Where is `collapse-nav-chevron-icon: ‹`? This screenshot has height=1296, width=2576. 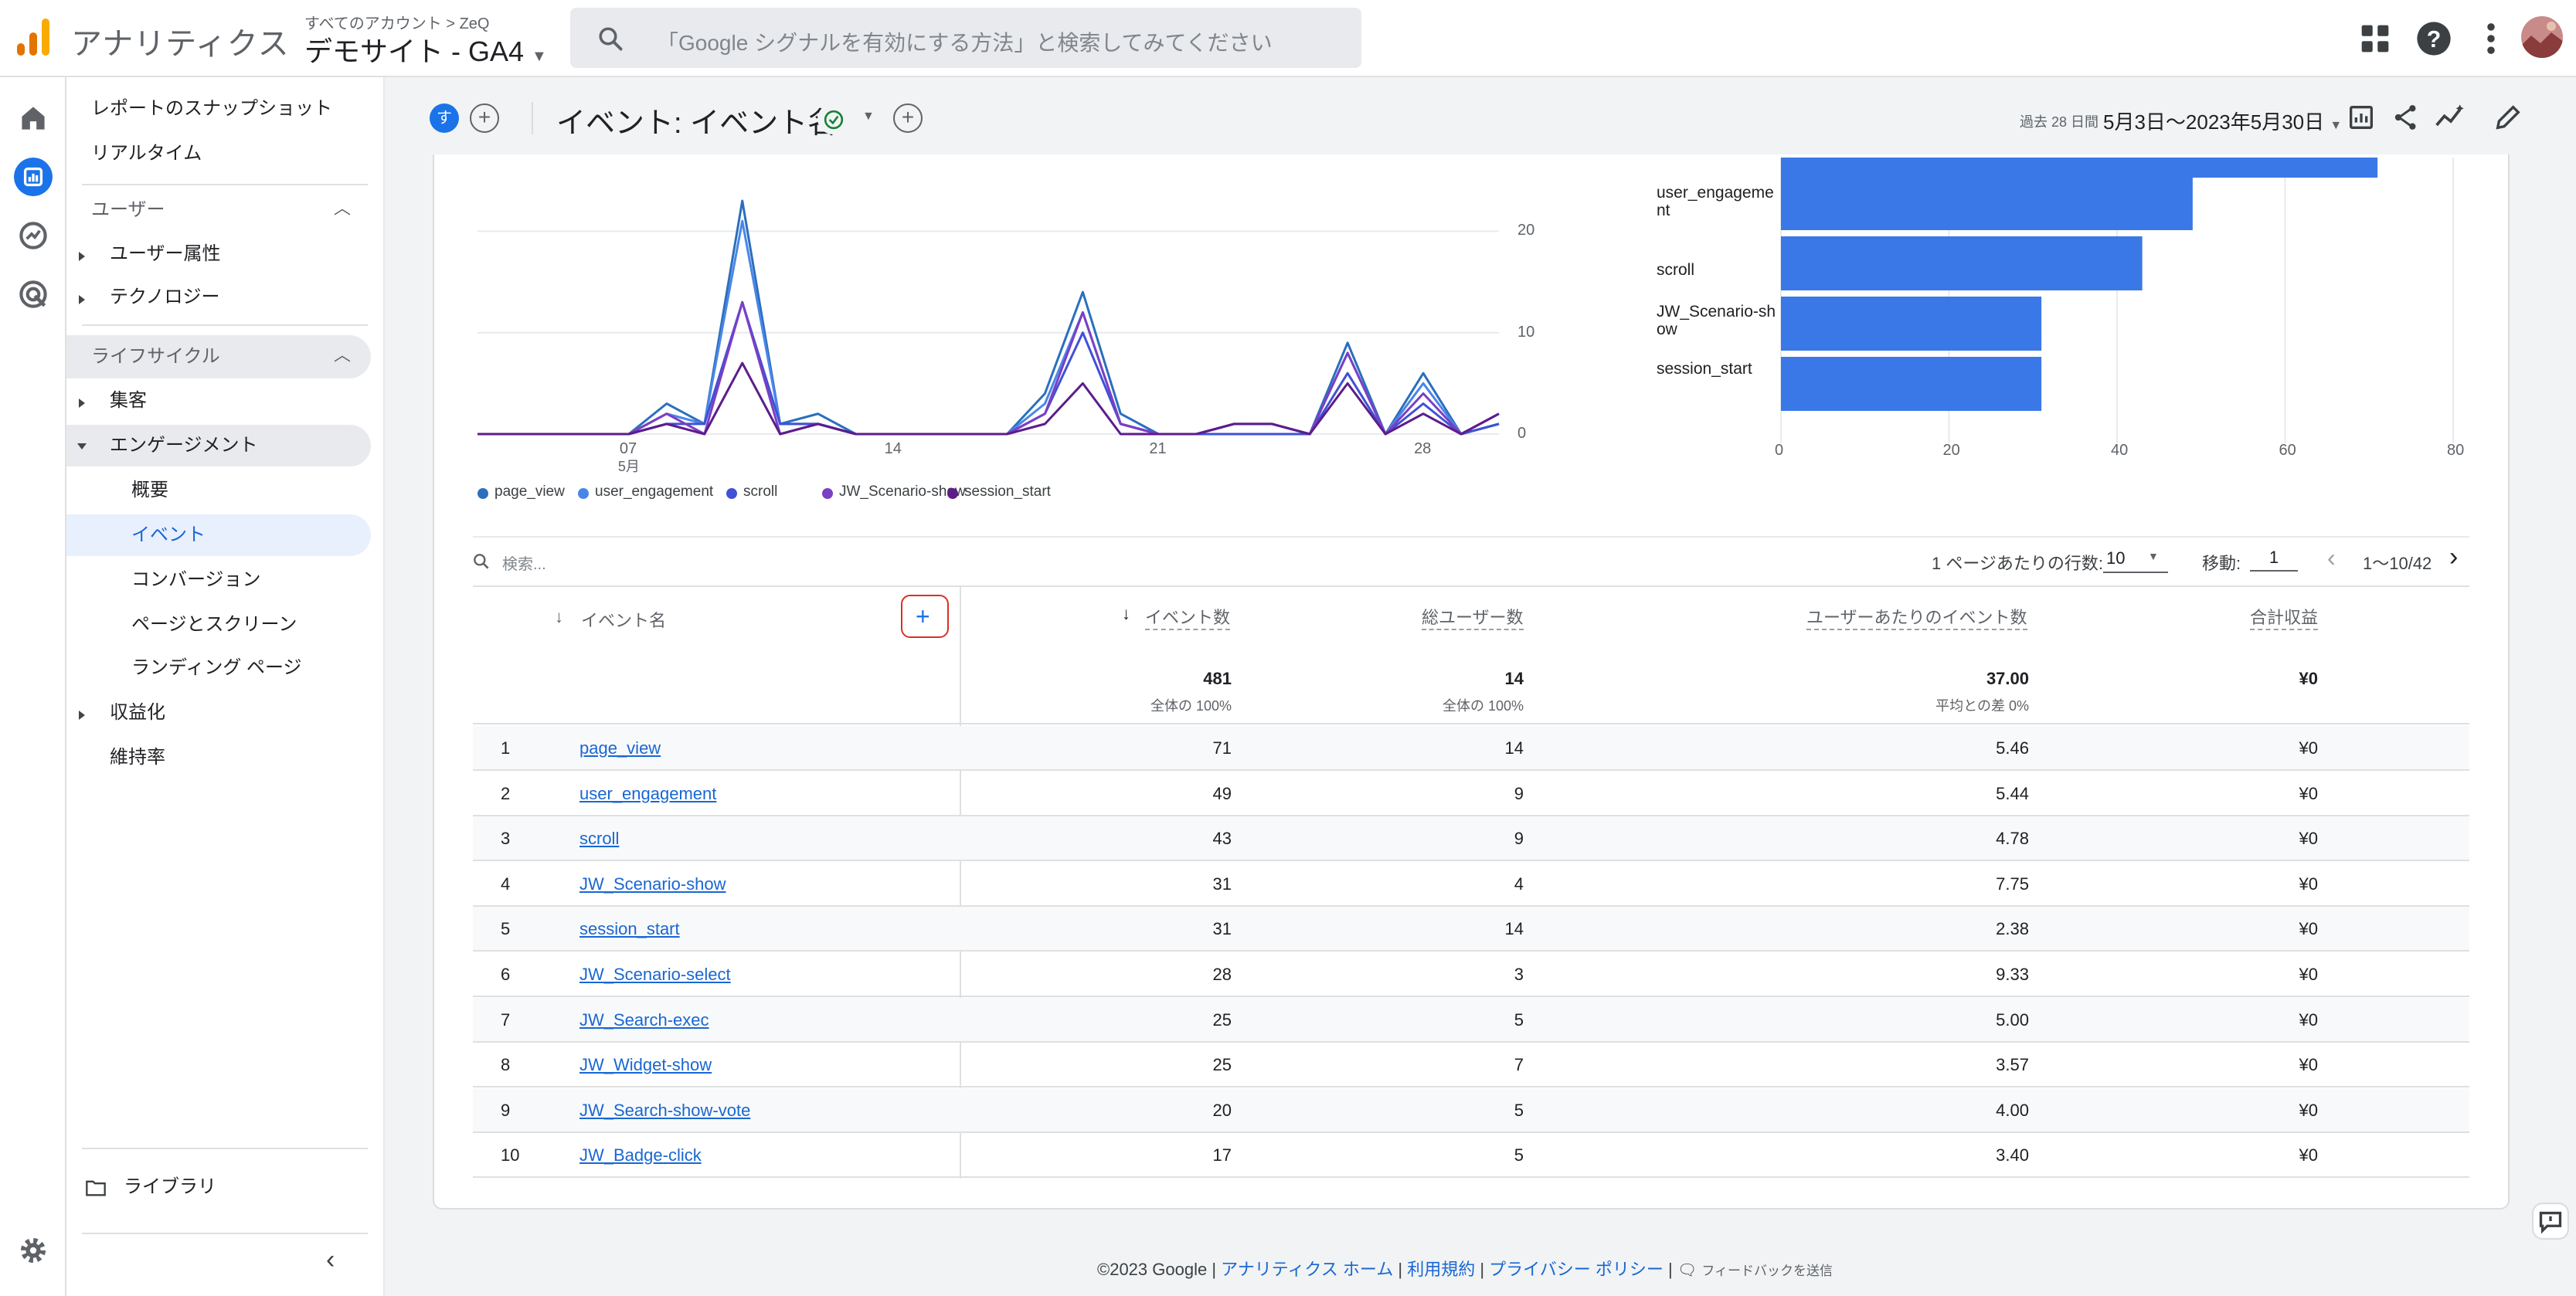
collapse-nav-chevron-icon: ‹ is located at coordinates (330, 1259).